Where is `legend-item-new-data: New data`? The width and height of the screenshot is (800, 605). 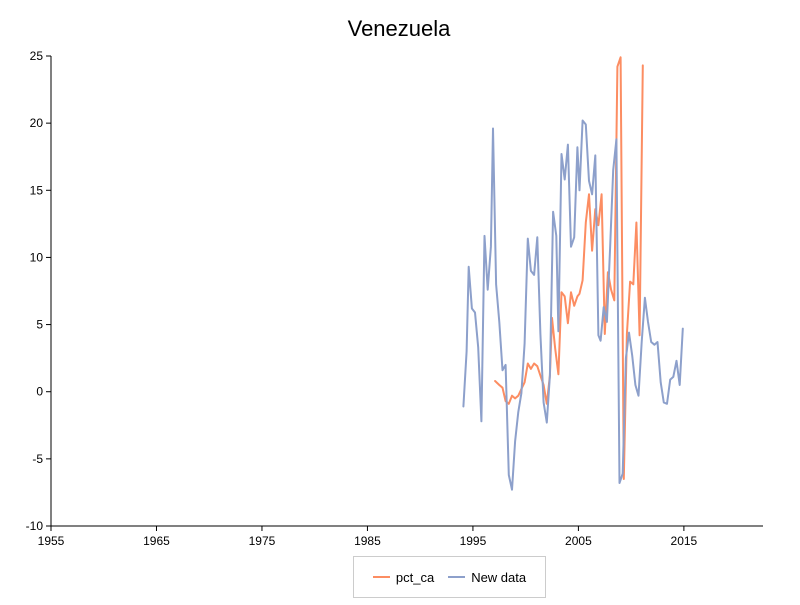 legend-item-new-data: New data is located at coordinates (487, 577).